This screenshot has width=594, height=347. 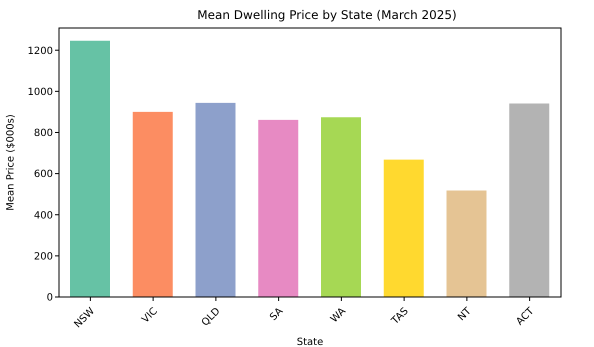 I want to click on y-tick-label: 200, so click(x=43, y=256).